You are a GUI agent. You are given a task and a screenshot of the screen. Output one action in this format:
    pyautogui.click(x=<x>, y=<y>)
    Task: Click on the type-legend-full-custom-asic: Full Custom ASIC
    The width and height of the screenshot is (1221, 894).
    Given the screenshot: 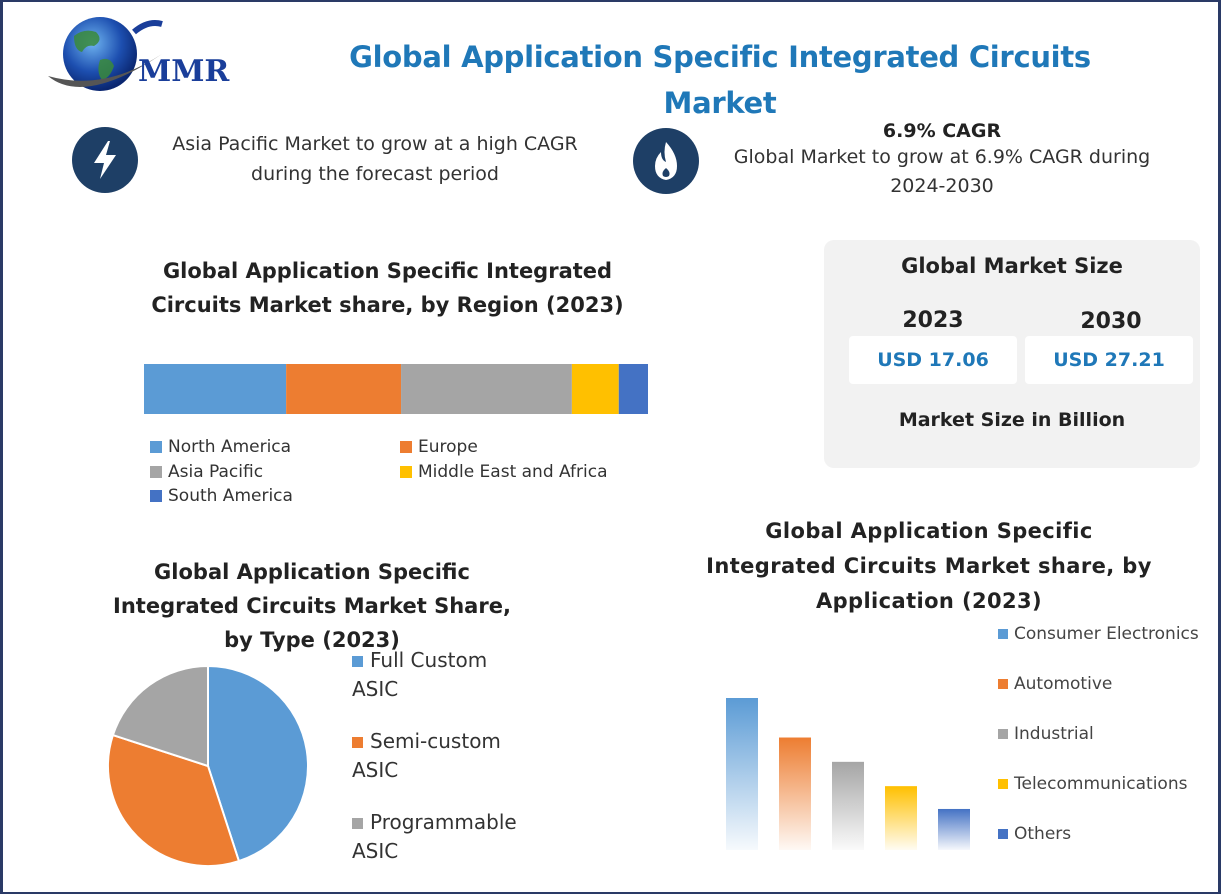 What is the action you would take?
    pyautogui.click(x=442, y=675)
    